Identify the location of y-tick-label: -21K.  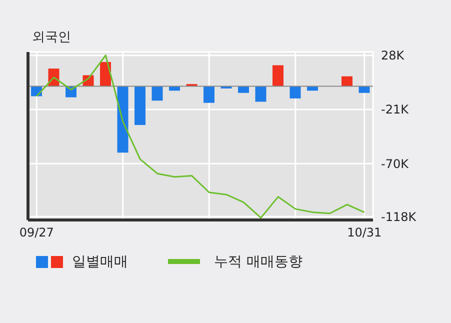
(395, 109).